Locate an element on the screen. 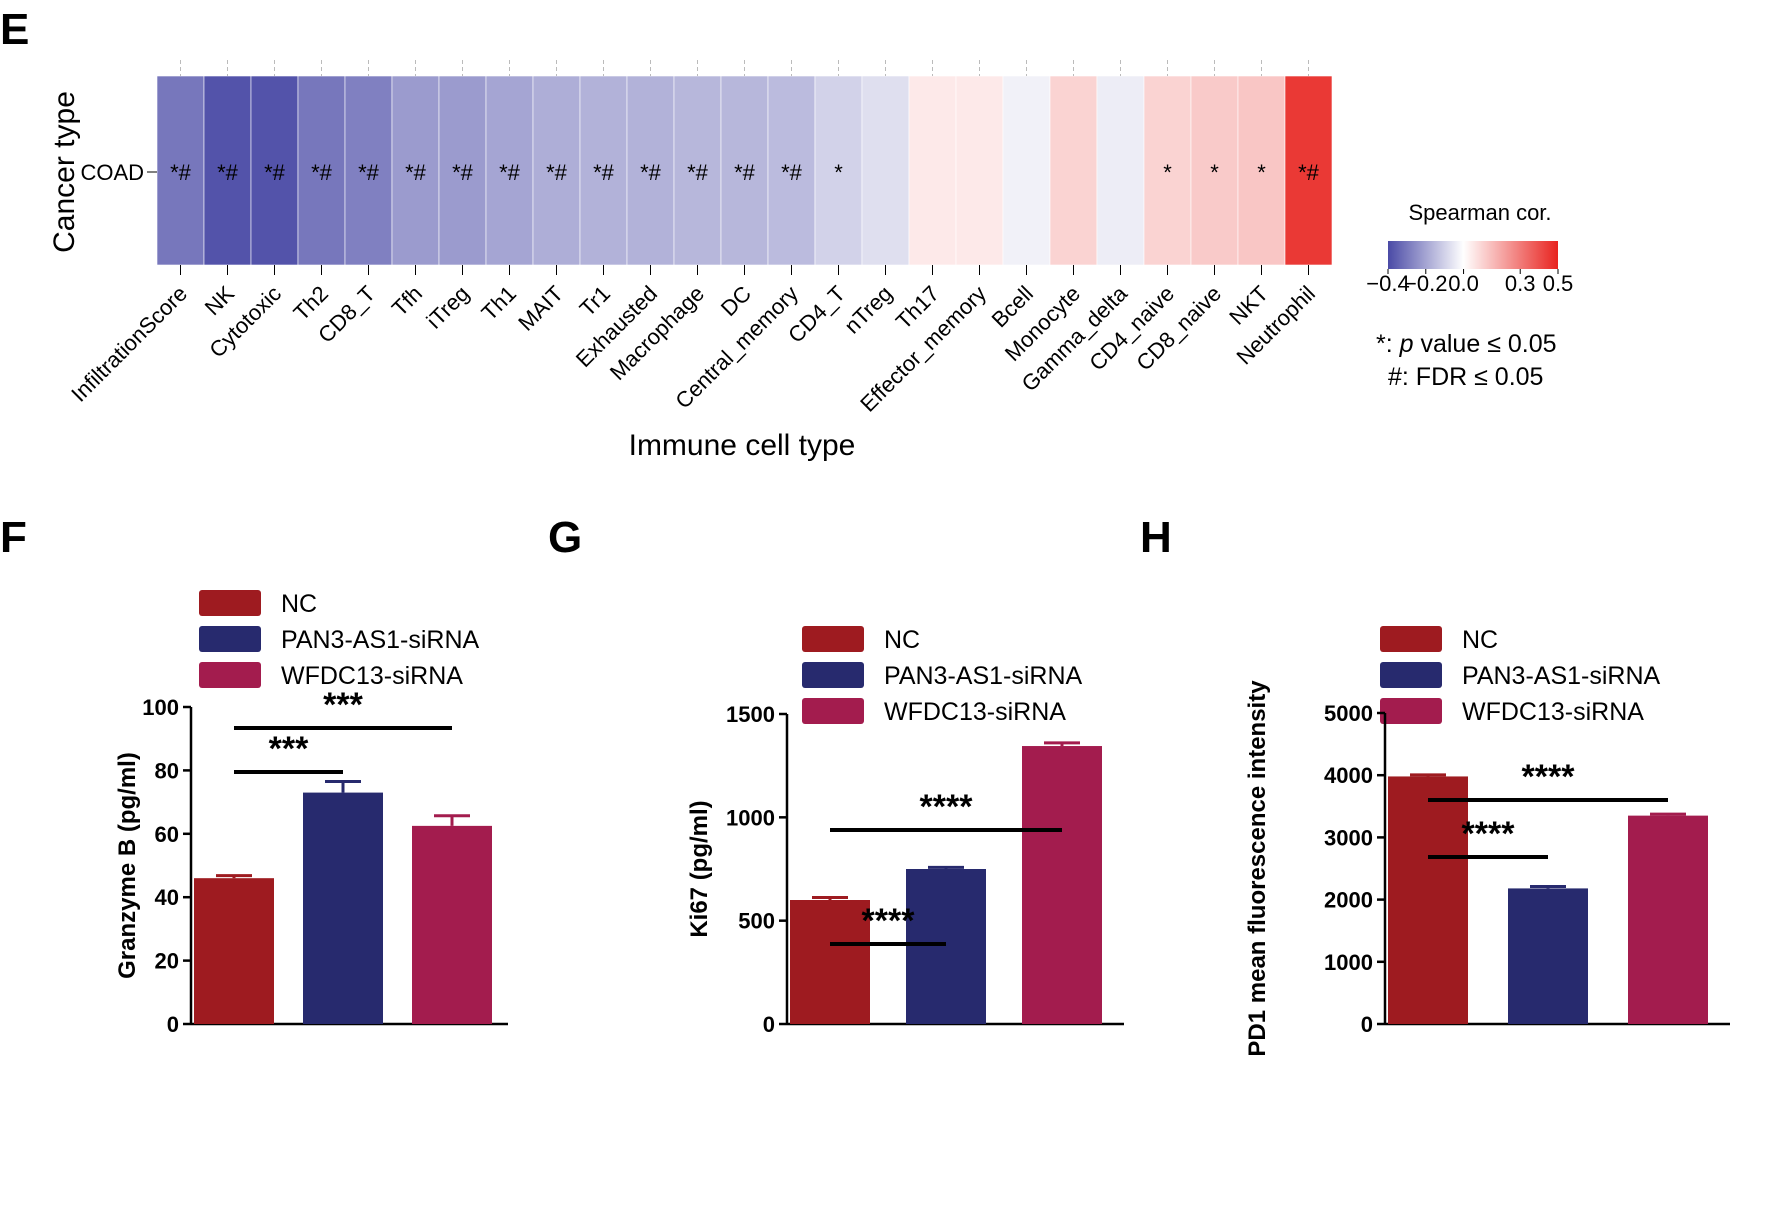  fdr-note: #: FDR ≤ 0.05 is located at coordinates (1465, 377).